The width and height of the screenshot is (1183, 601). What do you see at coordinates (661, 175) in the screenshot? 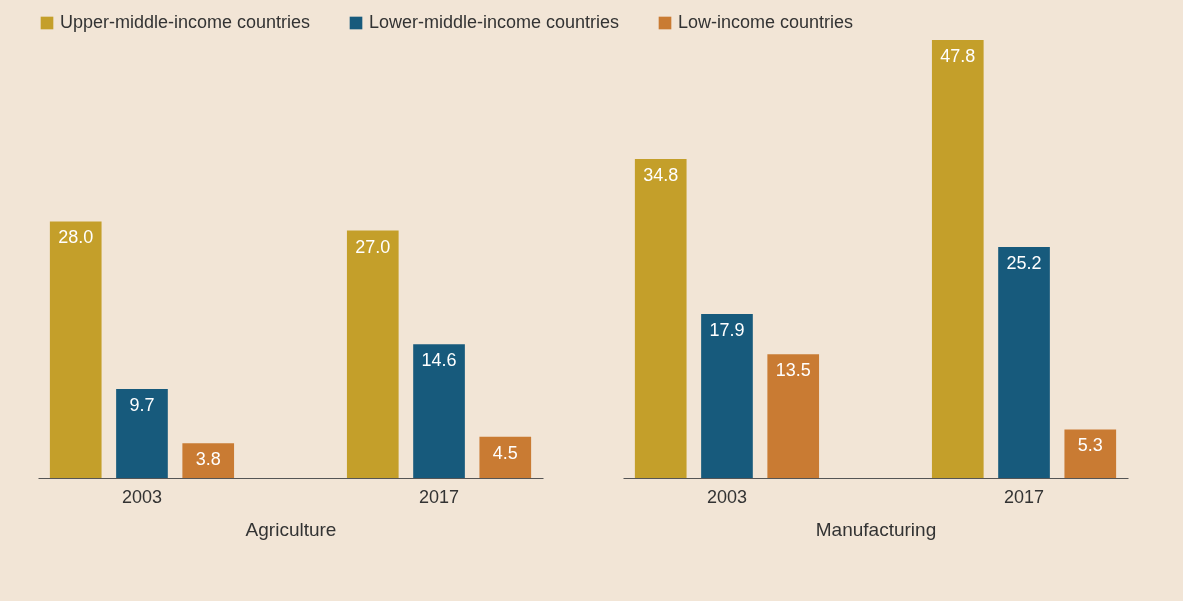
I see `data-label: 34.8` at bounding box center [661, 175].